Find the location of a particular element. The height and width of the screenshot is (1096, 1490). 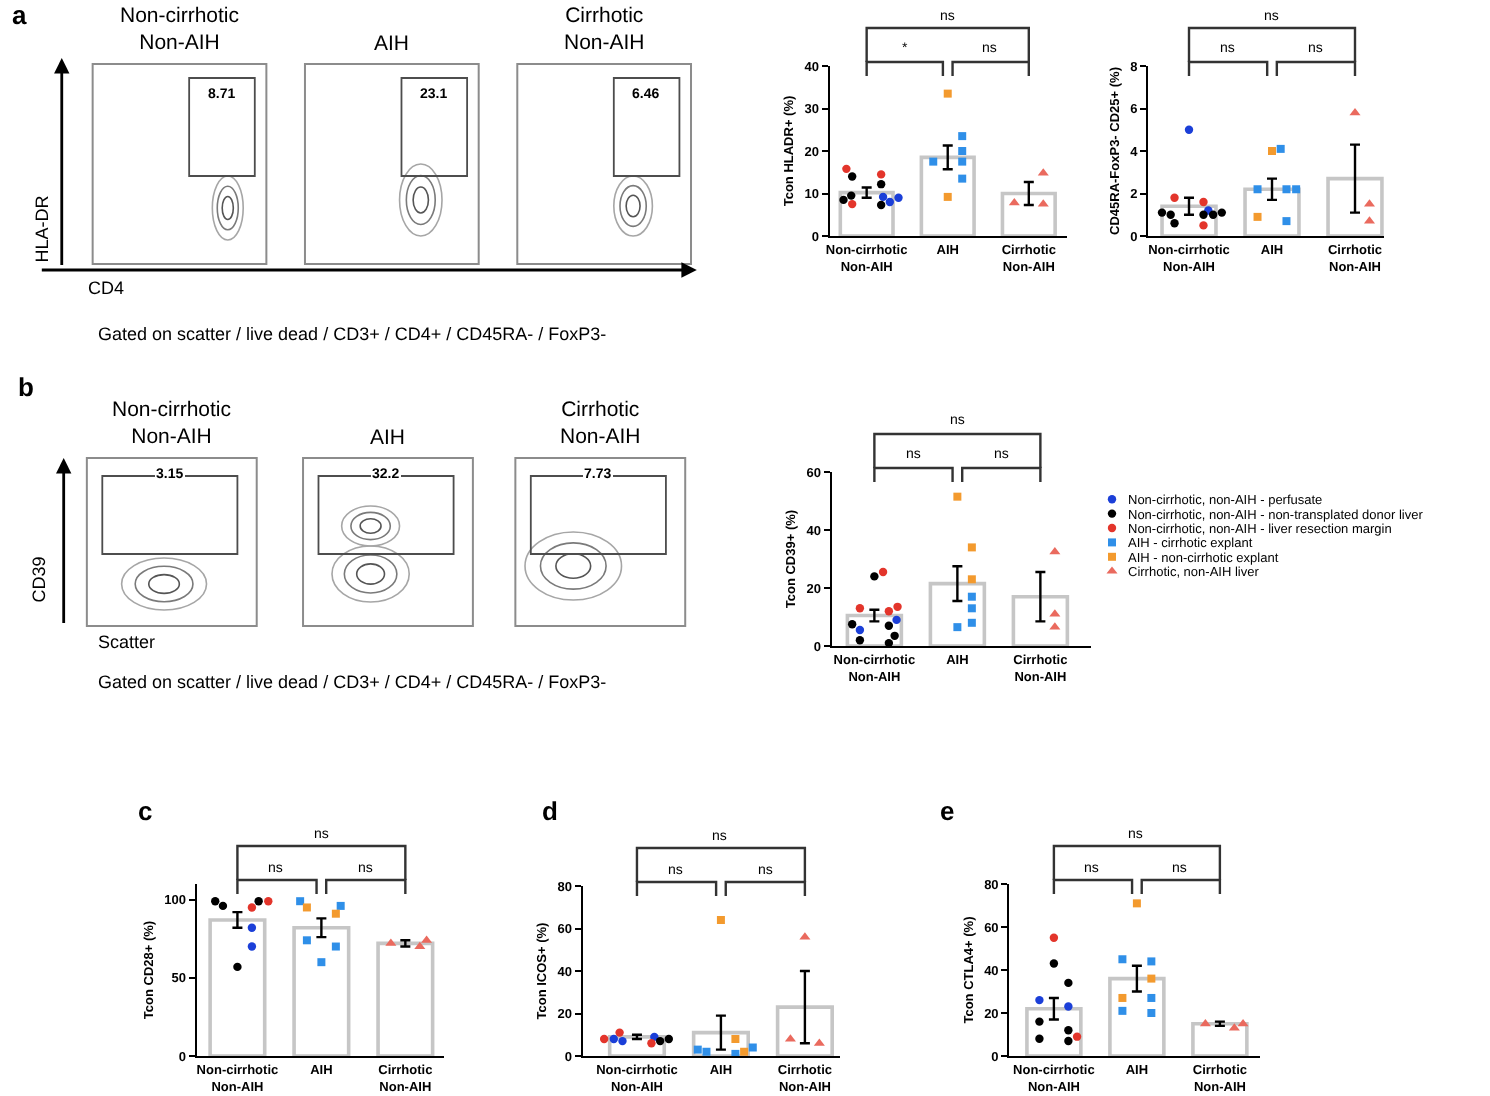

text: a is located at coordinates (20, 15).